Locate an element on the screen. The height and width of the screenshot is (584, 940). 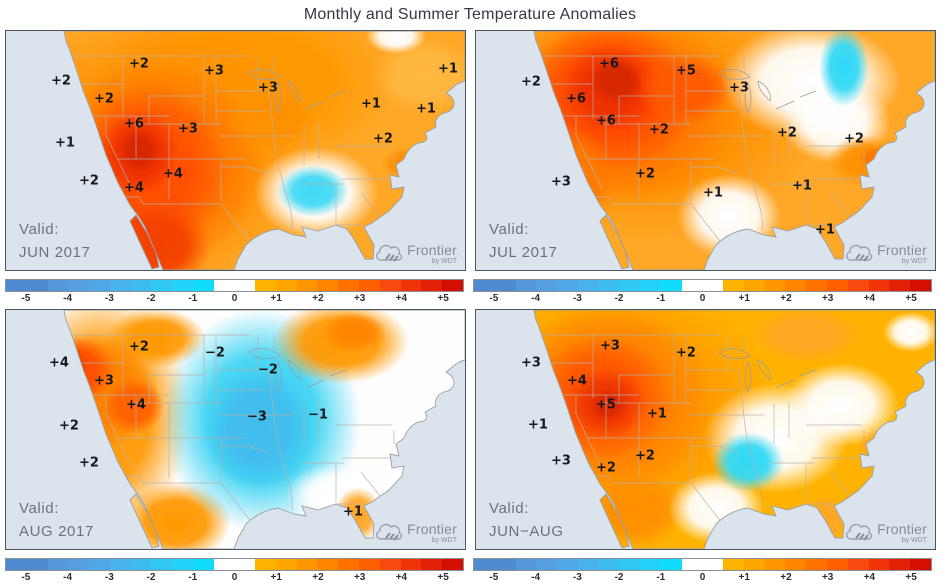
frontier-logo: Frontier by WDT is located at coordinates (885, 253).